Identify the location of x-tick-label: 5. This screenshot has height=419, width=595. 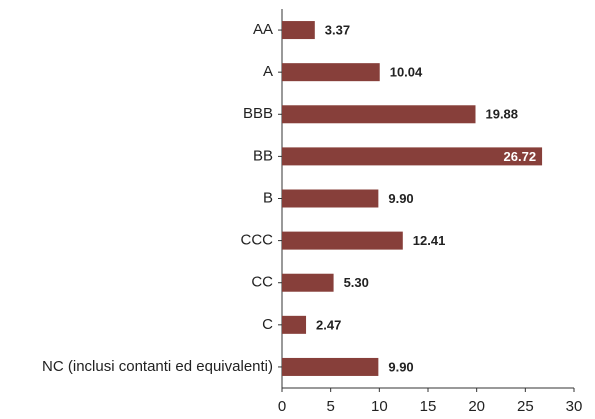
(330, 406).